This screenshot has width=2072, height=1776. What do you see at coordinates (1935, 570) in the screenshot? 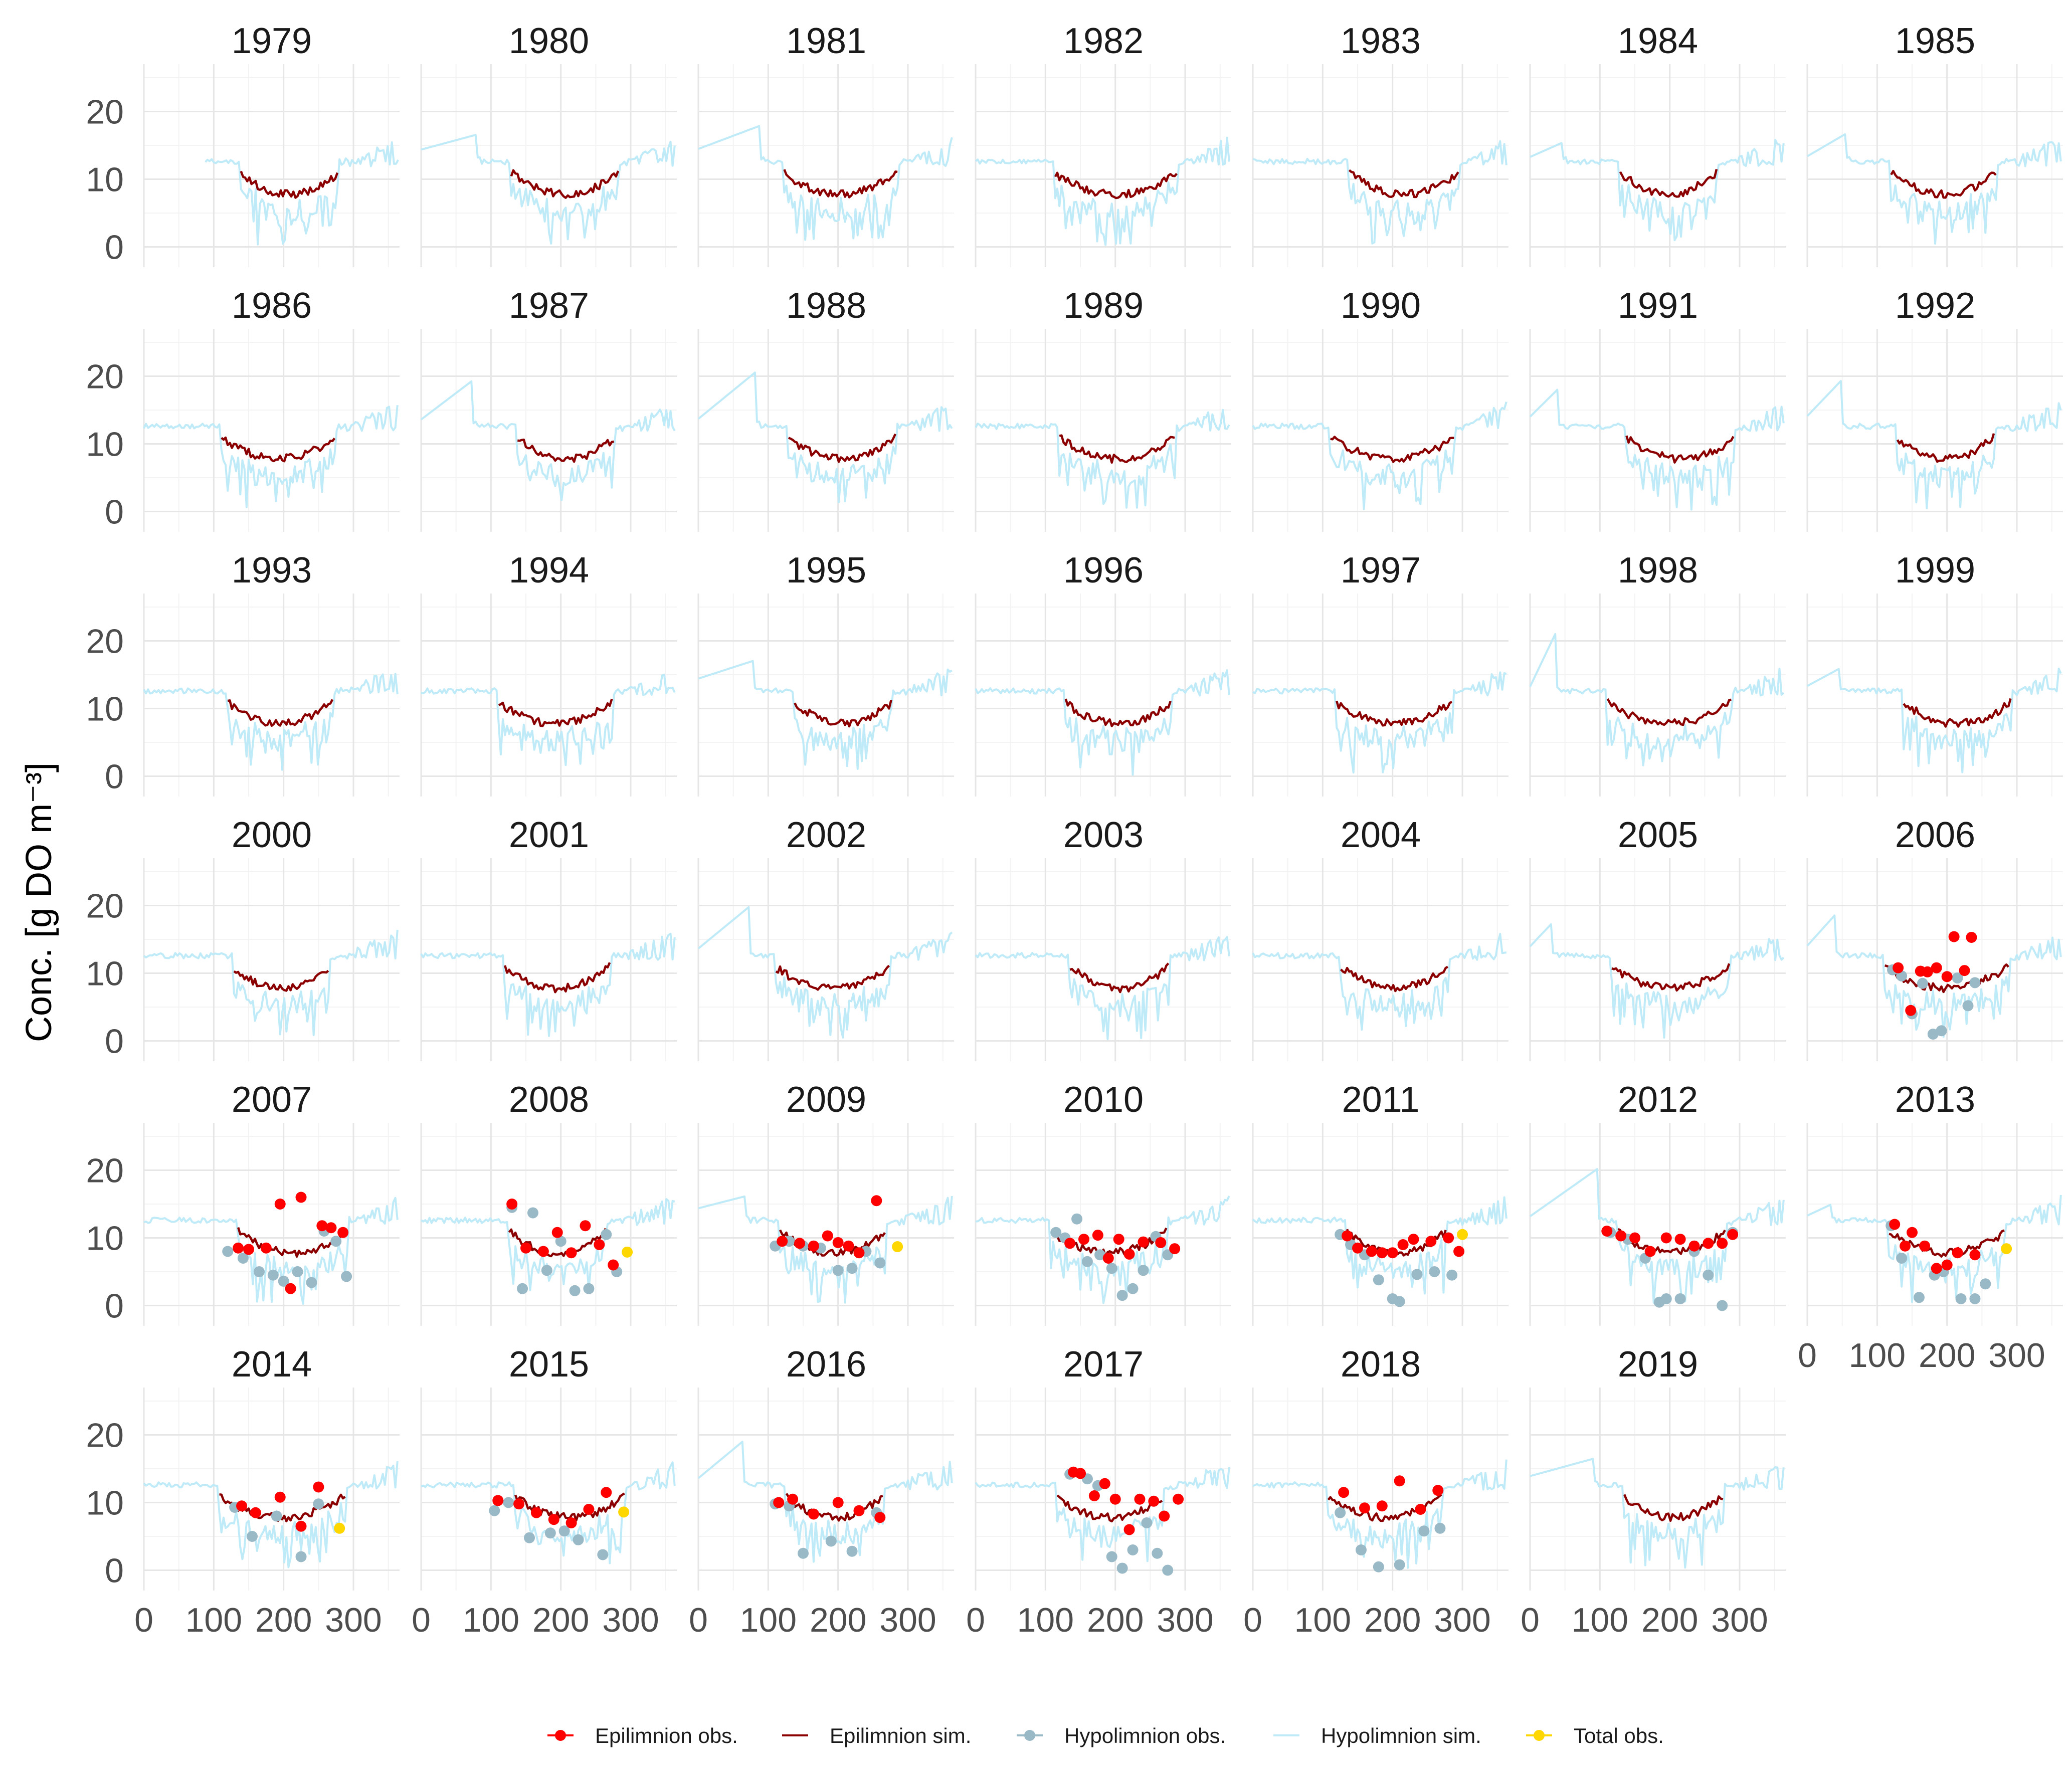
I see `panel-title: 1999` at bounding box center [1935, 570].